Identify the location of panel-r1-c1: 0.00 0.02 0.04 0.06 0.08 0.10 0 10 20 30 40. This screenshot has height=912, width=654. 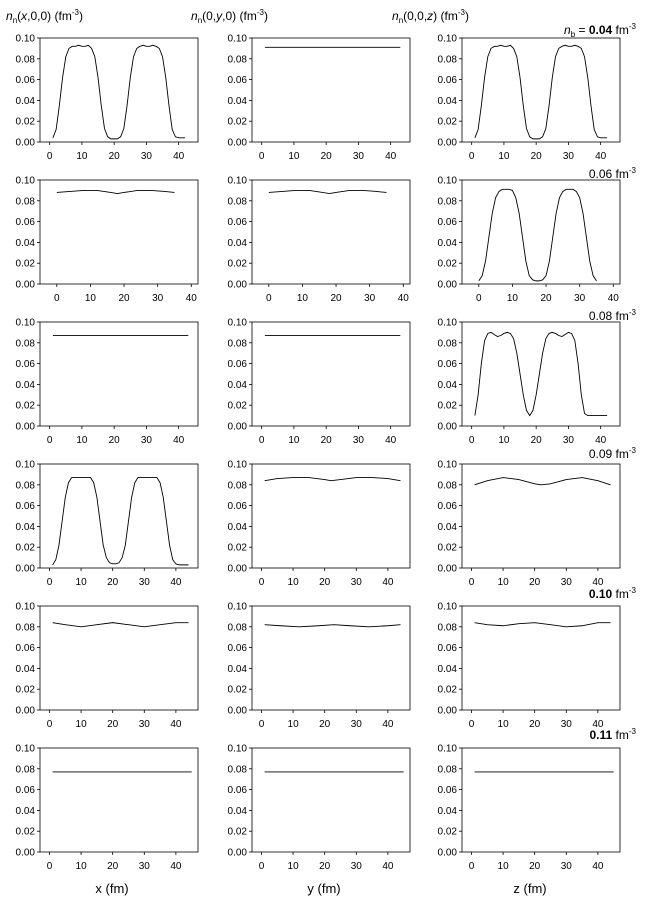
(319, 240).